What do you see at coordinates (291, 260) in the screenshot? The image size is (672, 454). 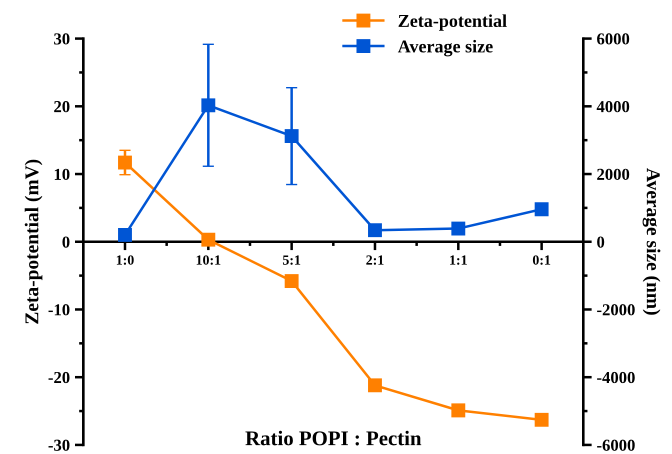 I see `x-tick-label: 5:1` at bounding box center [291, 260].